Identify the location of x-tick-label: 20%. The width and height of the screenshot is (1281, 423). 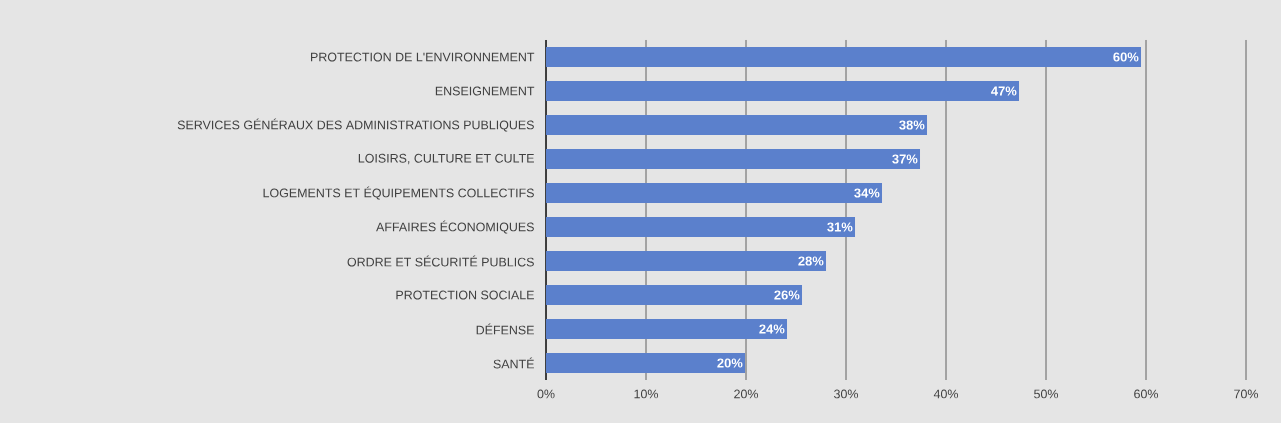
(746, 394).